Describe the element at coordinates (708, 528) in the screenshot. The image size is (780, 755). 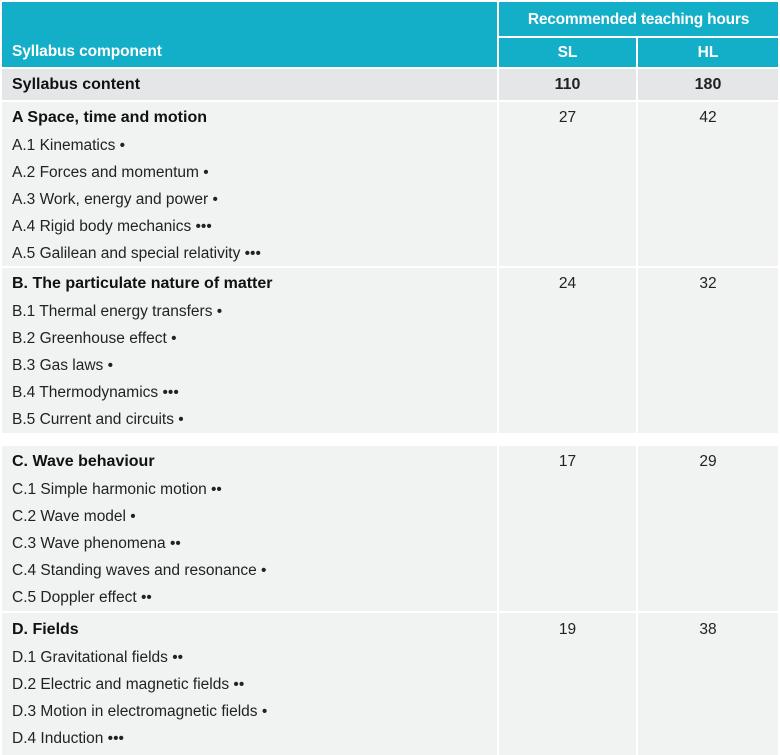
I see `section-c-hl-cell: 29` at that location.